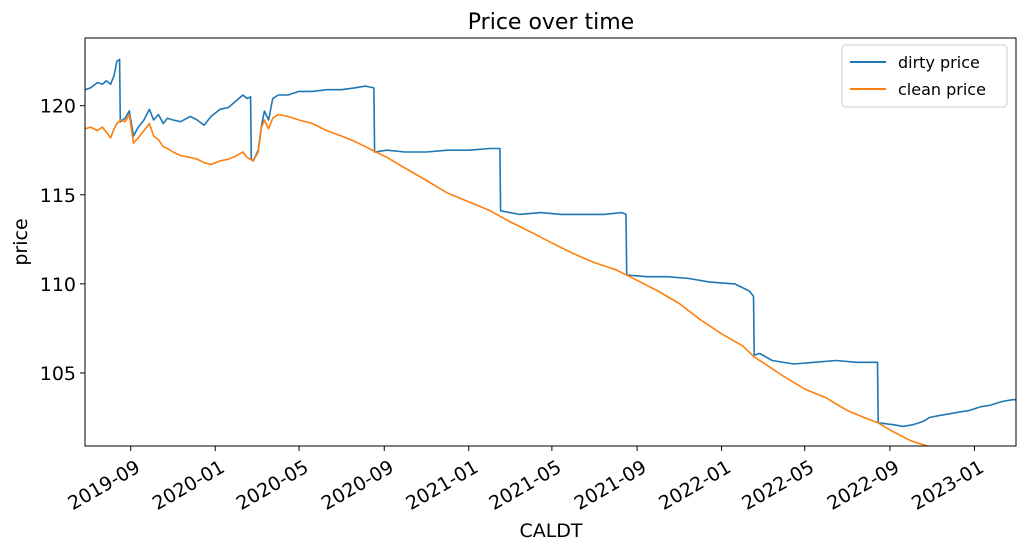 The height and width of the screenshot is (551, 1025). What do you see at coordinates (611, 485) in the screenshot?
I see `x-tick-label: 2021-09` at bounding box center [611, 485].